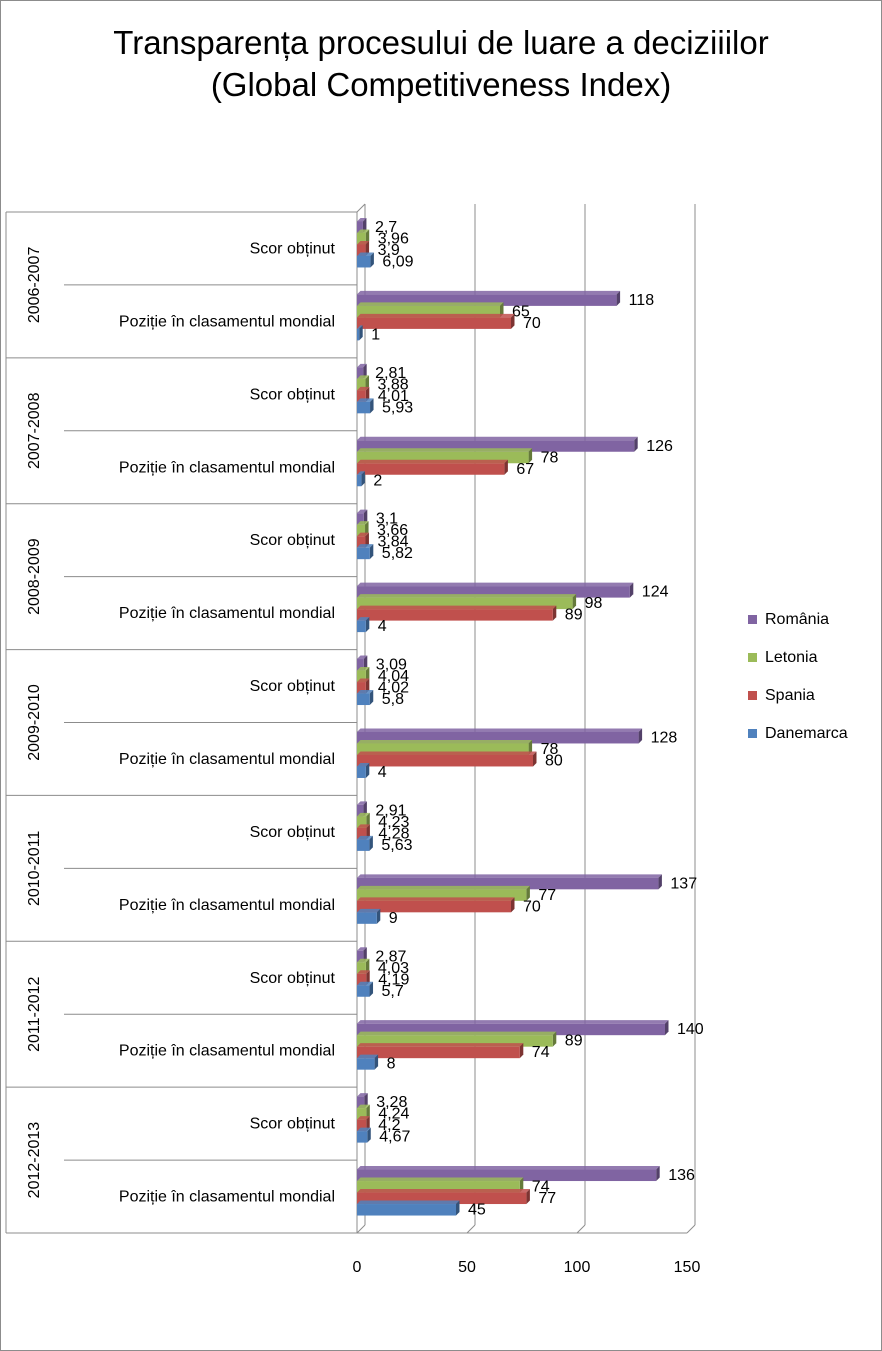 Image resolution: width=882 pixels, height=1351 pixels. What do you see at coordinates (393, 968) in the screenshot?
I see `data-label: 4,03` at bounding box center [393, 968].